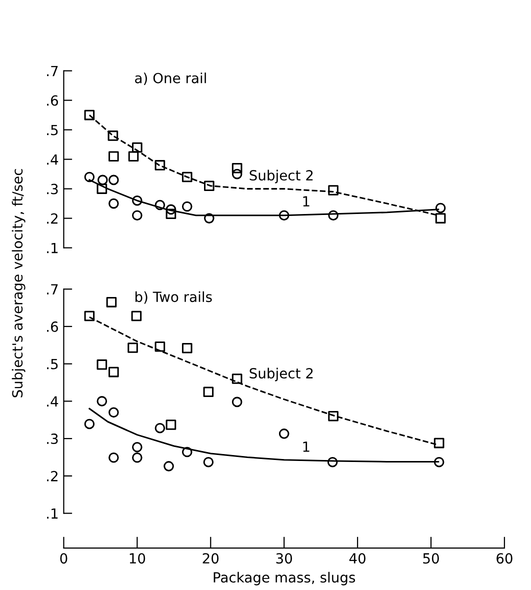  Describe the element at coordinates (138, 558) in the screenshot. I see `x-tick-label: 10` at that location.